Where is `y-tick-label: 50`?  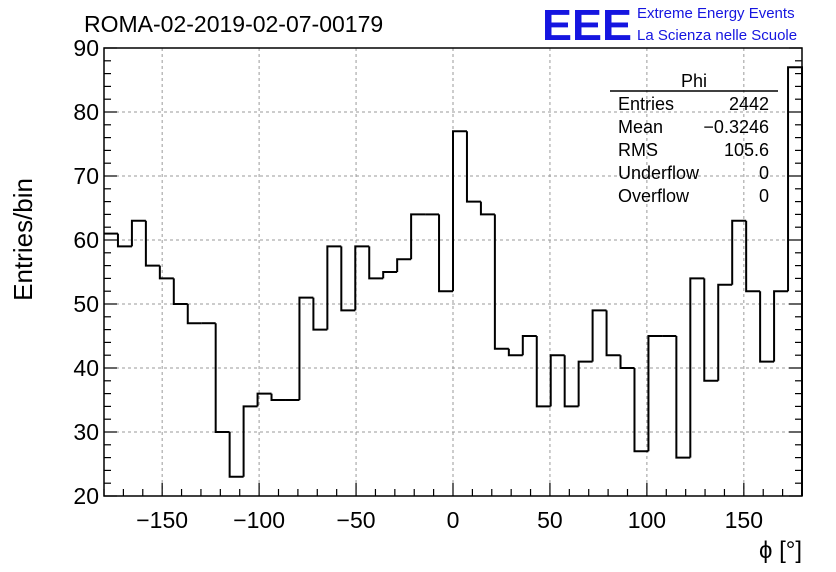 y-tick-label: 50 is located at coordinates (86, 304).